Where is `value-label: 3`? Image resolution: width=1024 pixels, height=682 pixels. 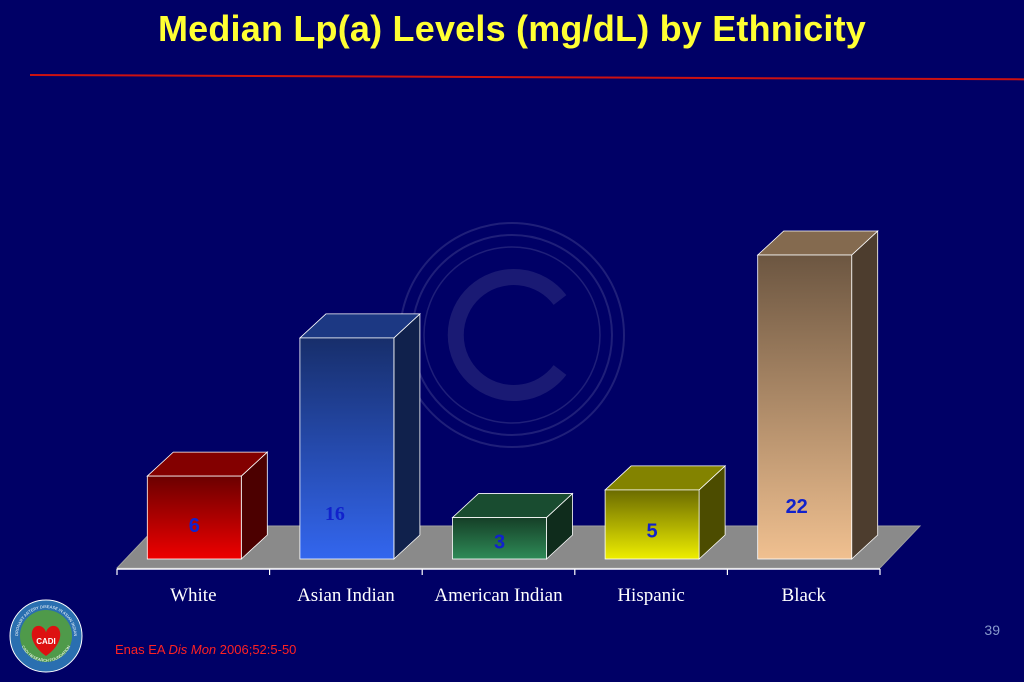 value-label: 3 is located at coordinates (499, 542).